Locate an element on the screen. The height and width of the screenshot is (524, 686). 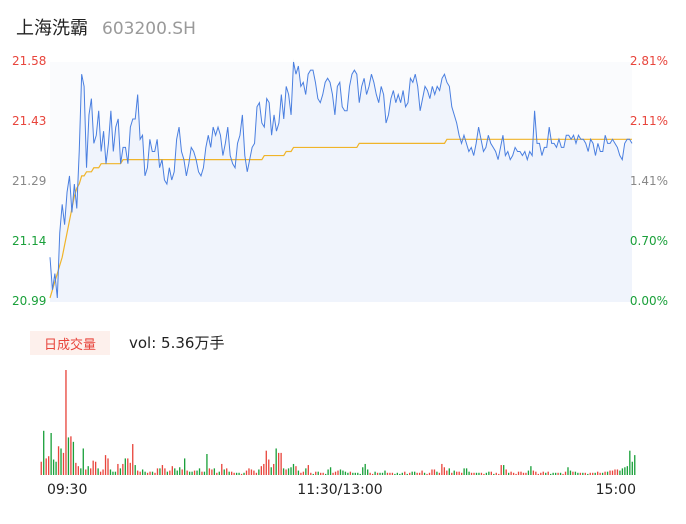
price-tick-label: 21.29 is located at coordinates (29, 181).